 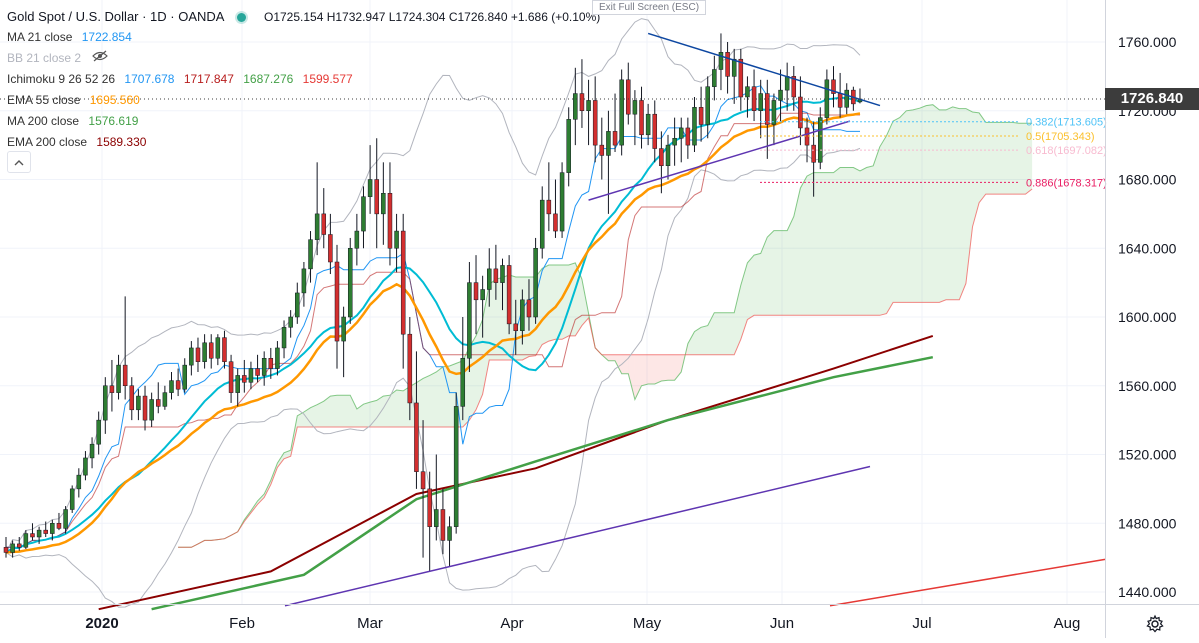 I want to click on fib-level-label: 0.382(1713.605), so click(x=1066, y=123).